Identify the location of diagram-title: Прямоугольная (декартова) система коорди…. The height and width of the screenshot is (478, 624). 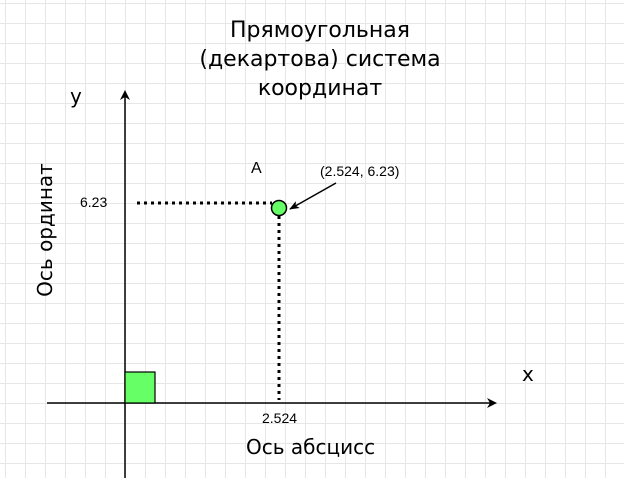
(320, 59).